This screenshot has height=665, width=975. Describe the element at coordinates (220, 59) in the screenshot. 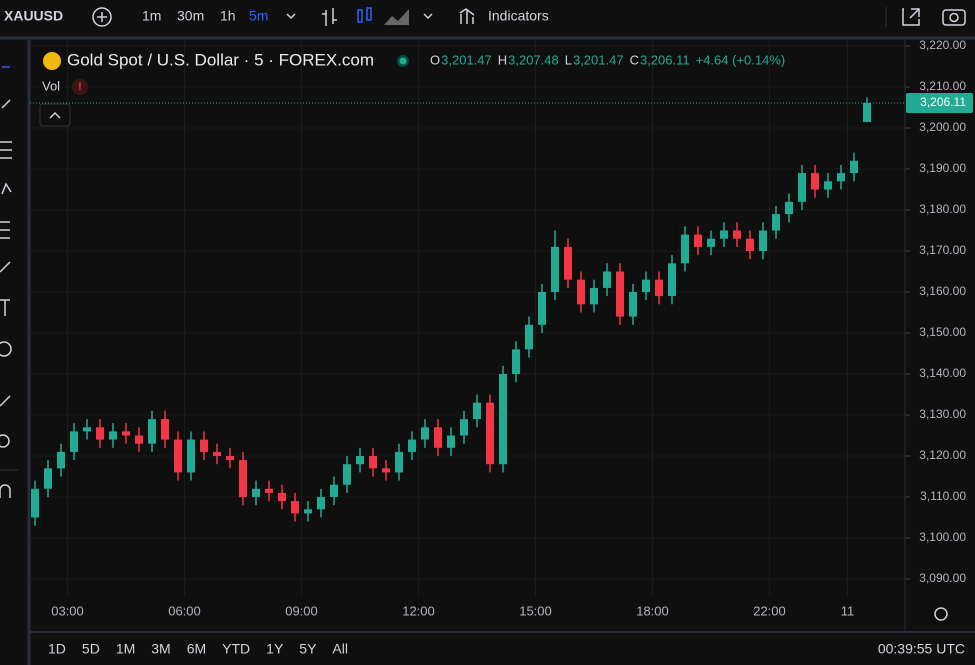

I see `chart-legend-title: Gold Spot / U.S. Dollar · 5 · FOREX.com` at that location.